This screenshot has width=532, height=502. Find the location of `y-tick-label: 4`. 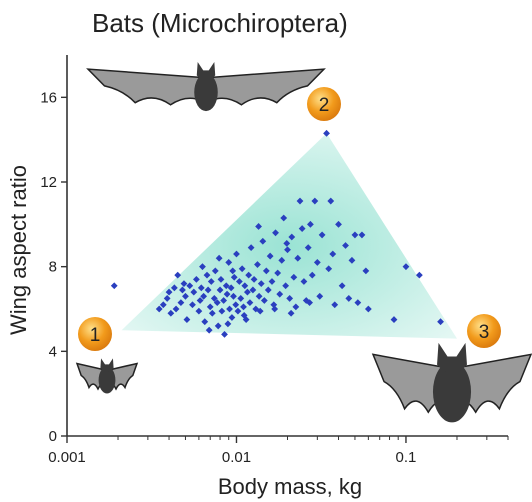

y-tick-label: 4 is located at coordinates (53, 351).